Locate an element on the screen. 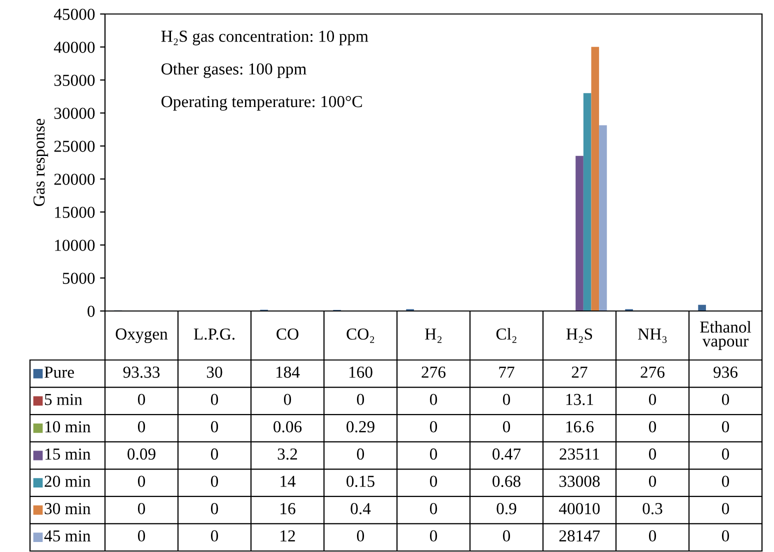  data-label: 93.33 is located at coordinates (141, 372).